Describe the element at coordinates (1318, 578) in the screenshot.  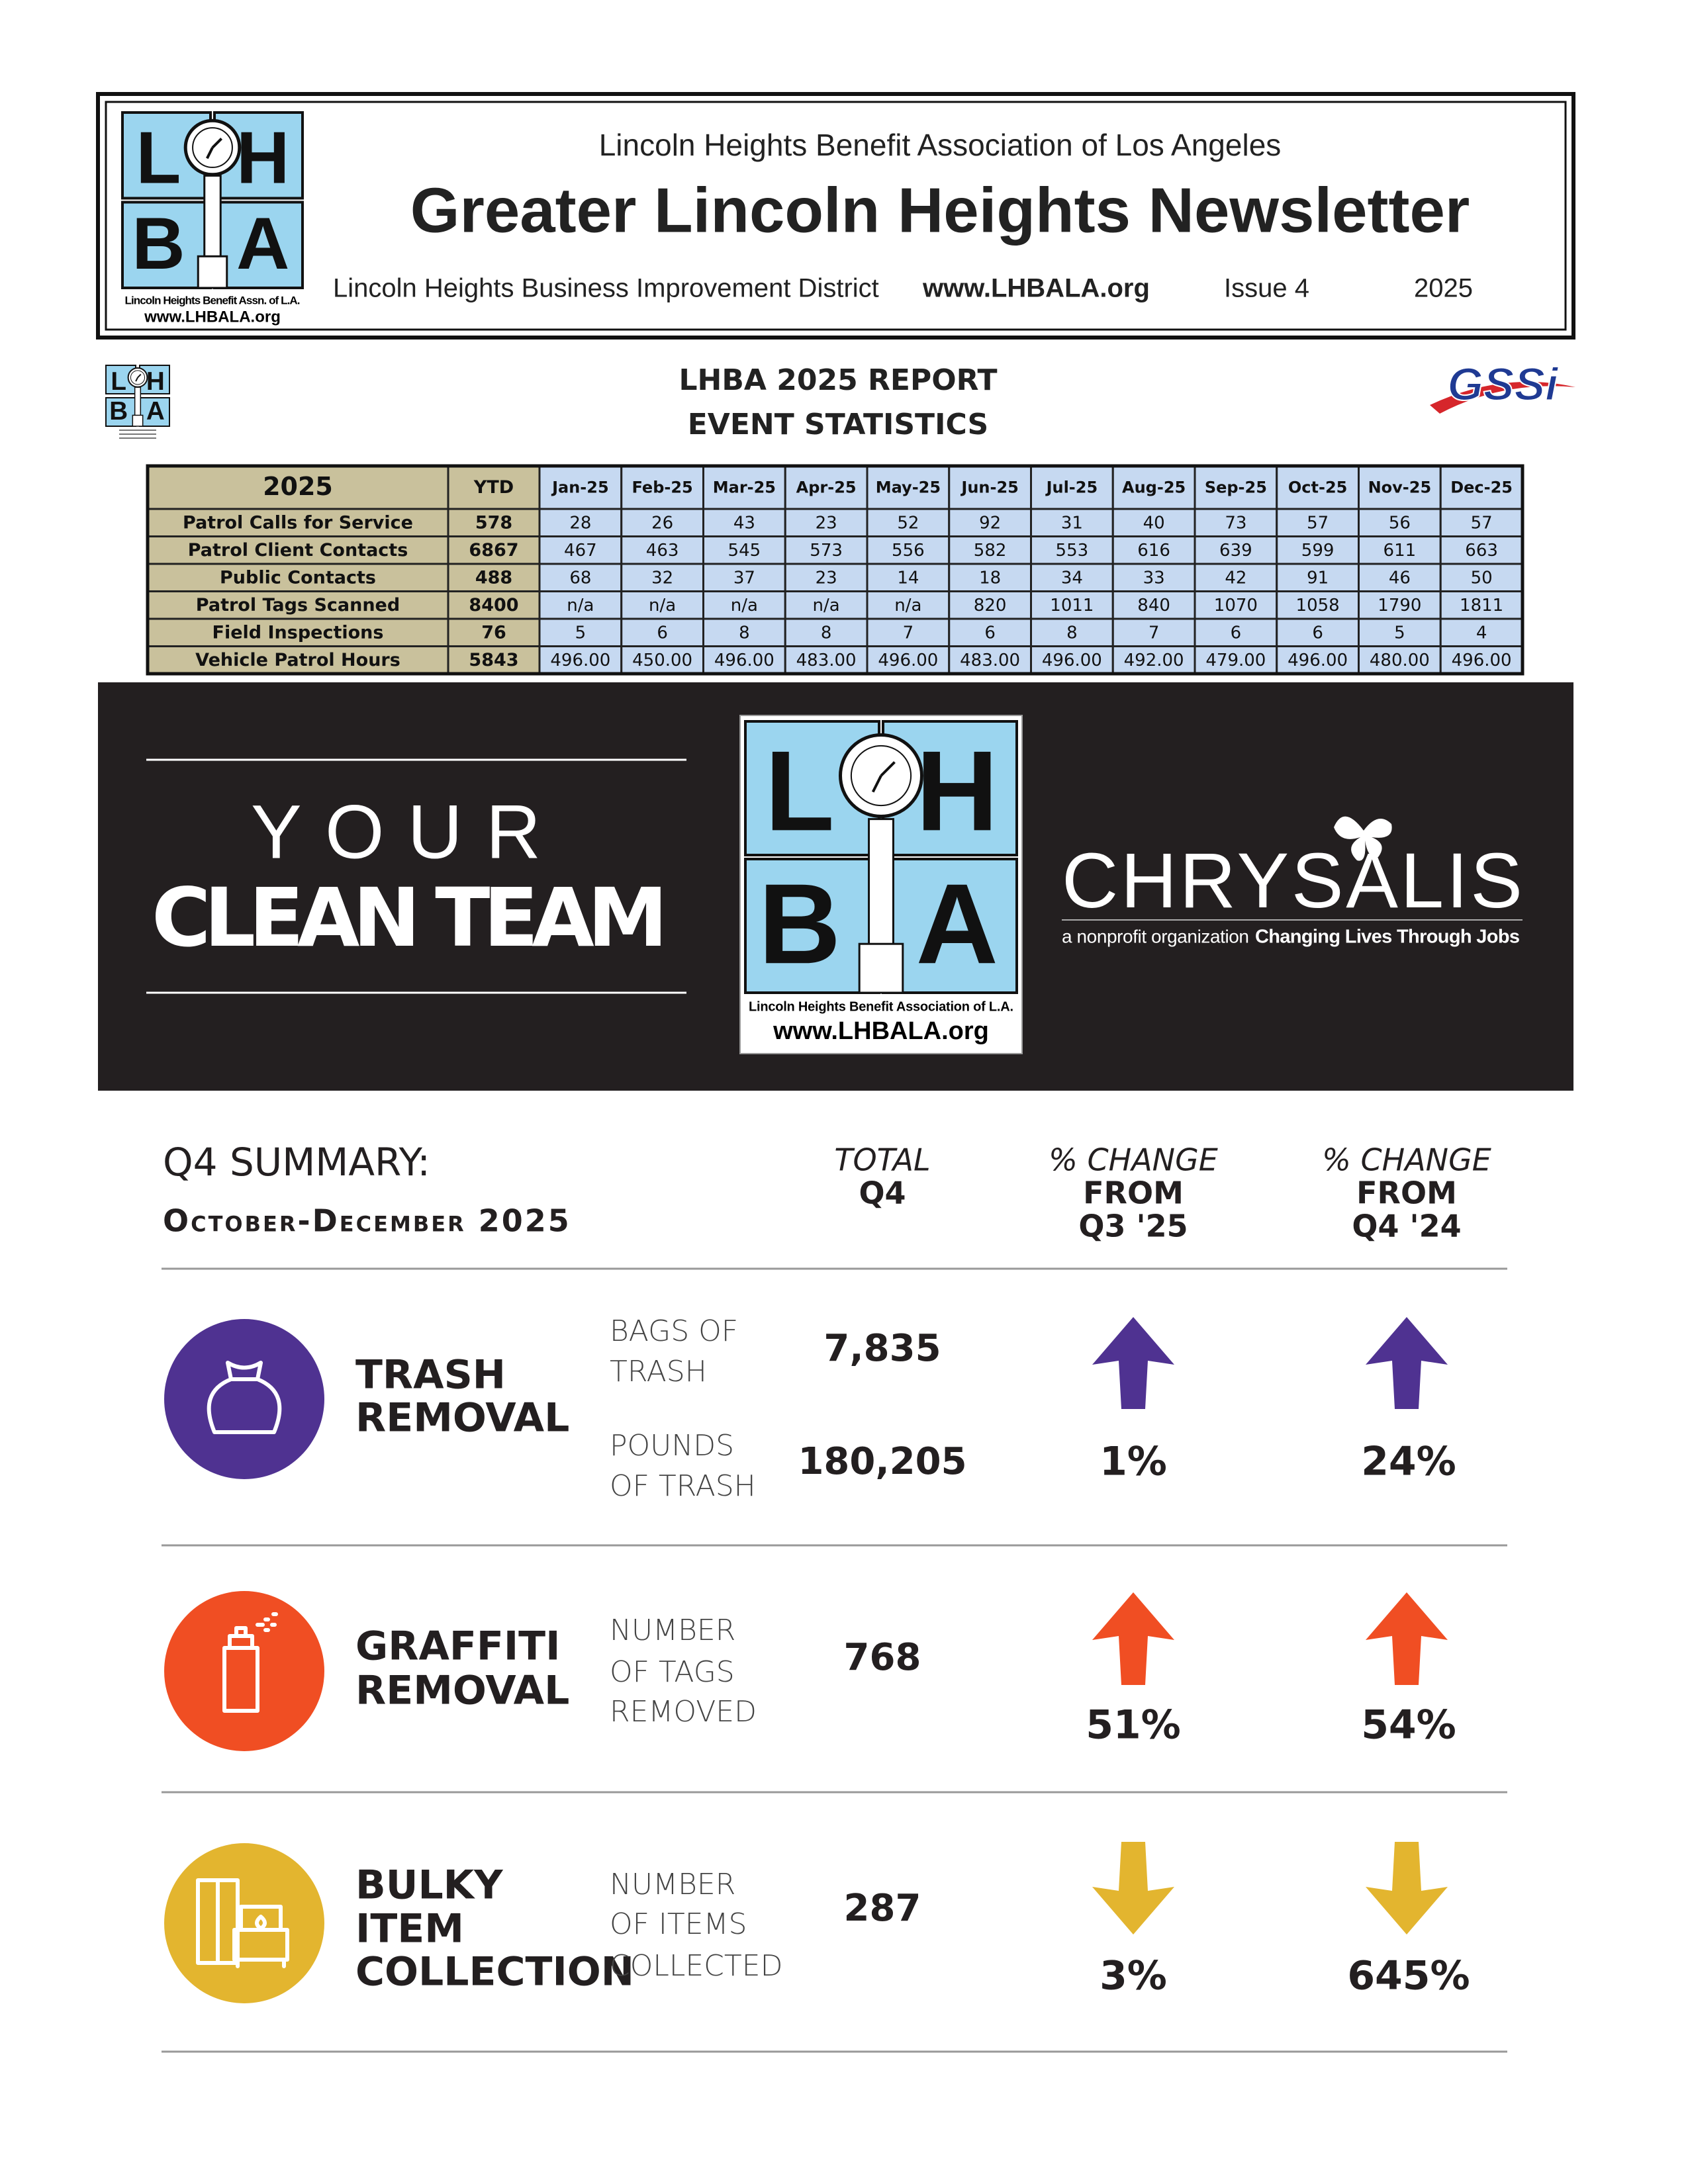
I see `month-cell: 91` at that location.